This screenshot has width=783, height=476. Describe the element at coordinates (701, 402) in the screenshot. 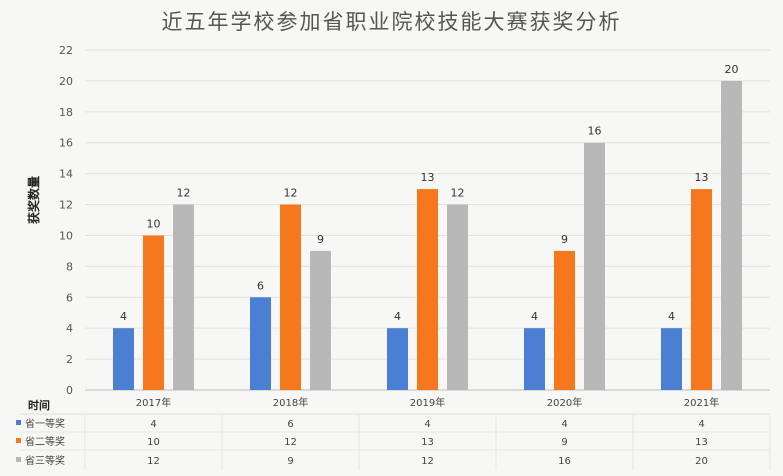

I see `x-tick-label: 2021年` at that location.